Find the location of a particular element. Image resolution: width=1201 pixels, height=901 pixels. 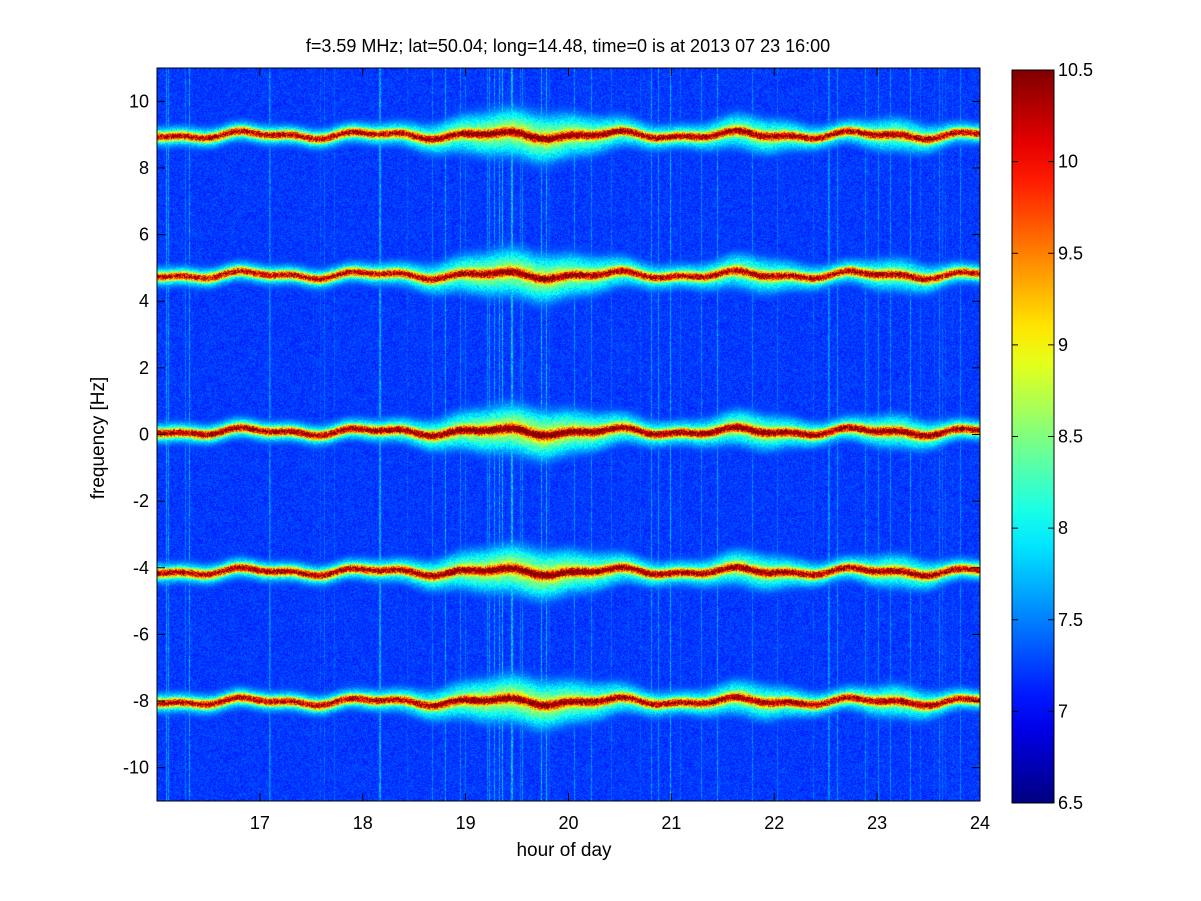

y-tick-label: -4 is located at coordinates (141, 568).